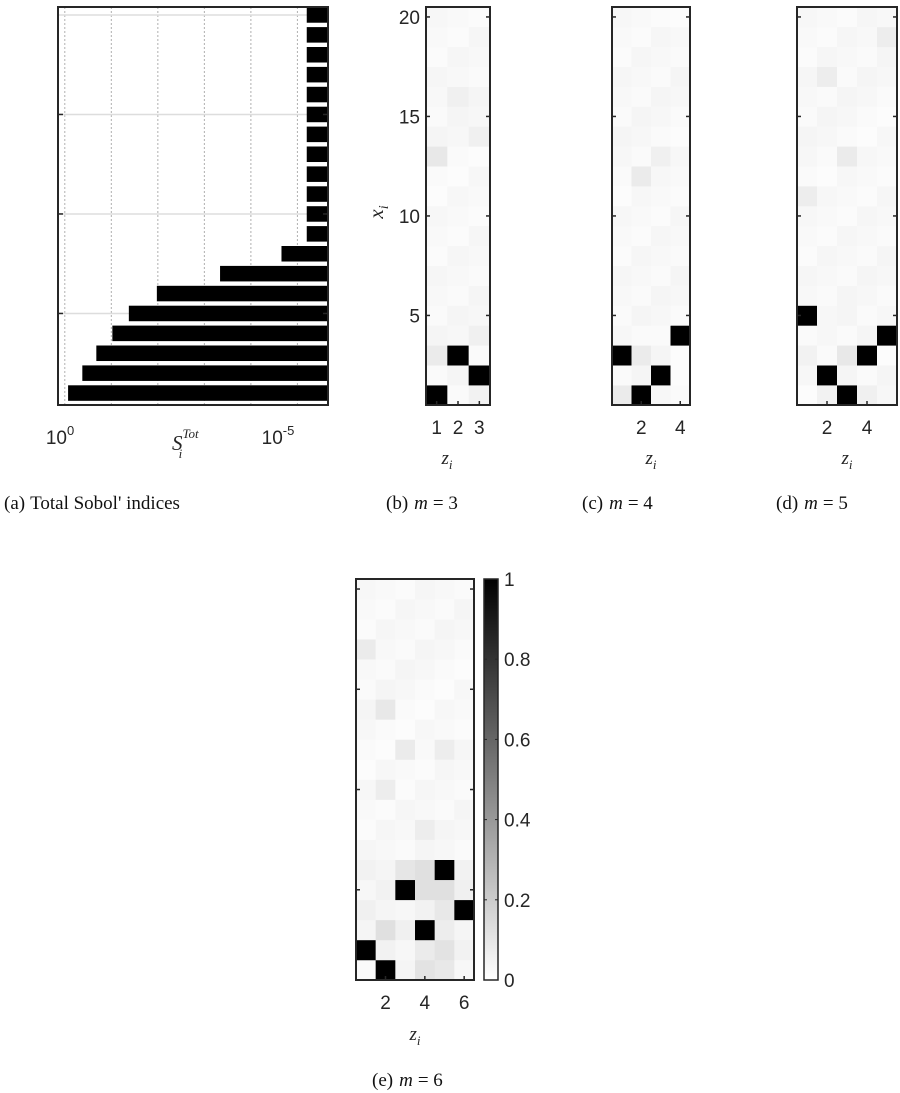 The width and height of the screenshot is (900, 1093). I want to click on panel-e-cells, so click(415, 780).